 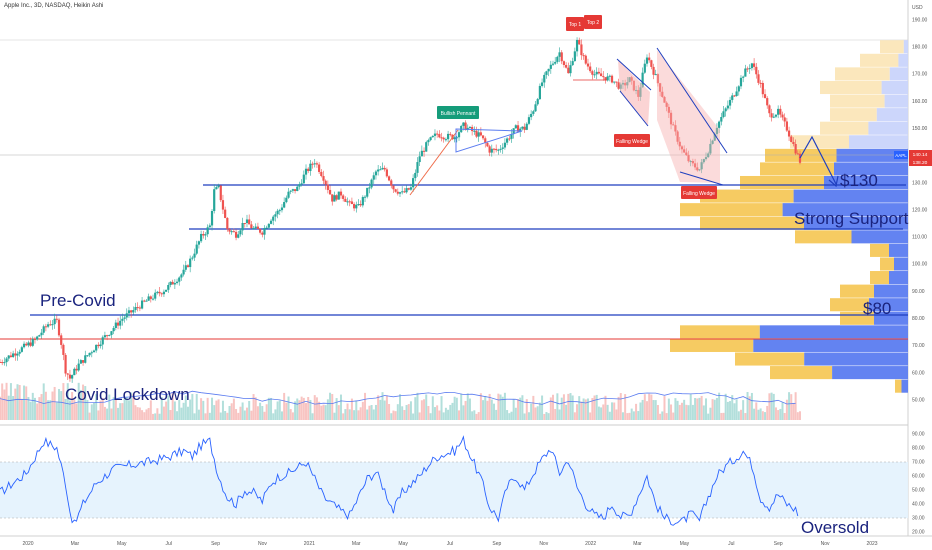 What do you see at coordinates (590, 544) in the screenshot?
I see `time-tick-label: 2022` at bounding box center [590, 544].